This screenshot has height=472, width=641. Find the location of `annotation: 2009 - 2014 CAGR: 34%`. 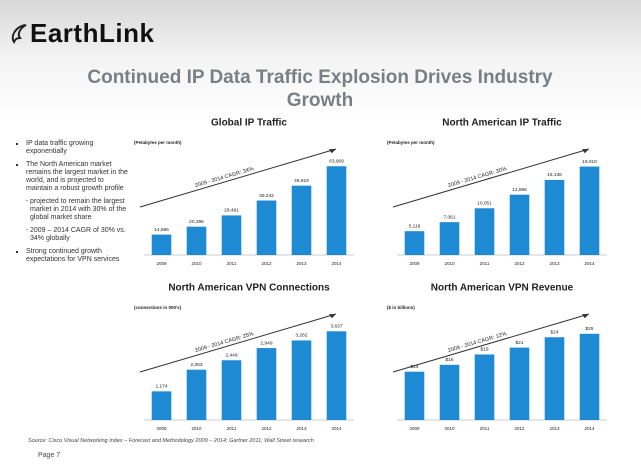

annotation: 2009 - 2014 CAGR: 34% is located at coordinates (224, 177).